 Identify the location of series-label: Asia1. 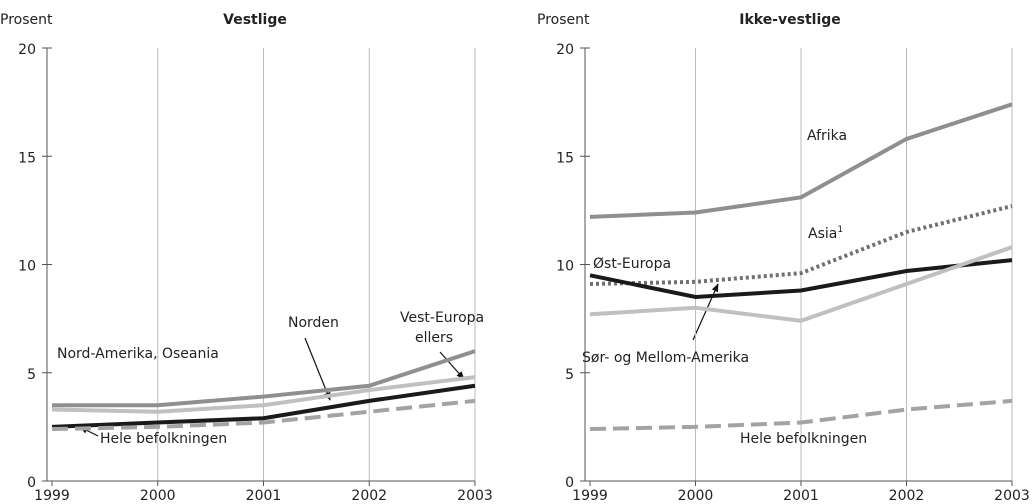
(825, 233).